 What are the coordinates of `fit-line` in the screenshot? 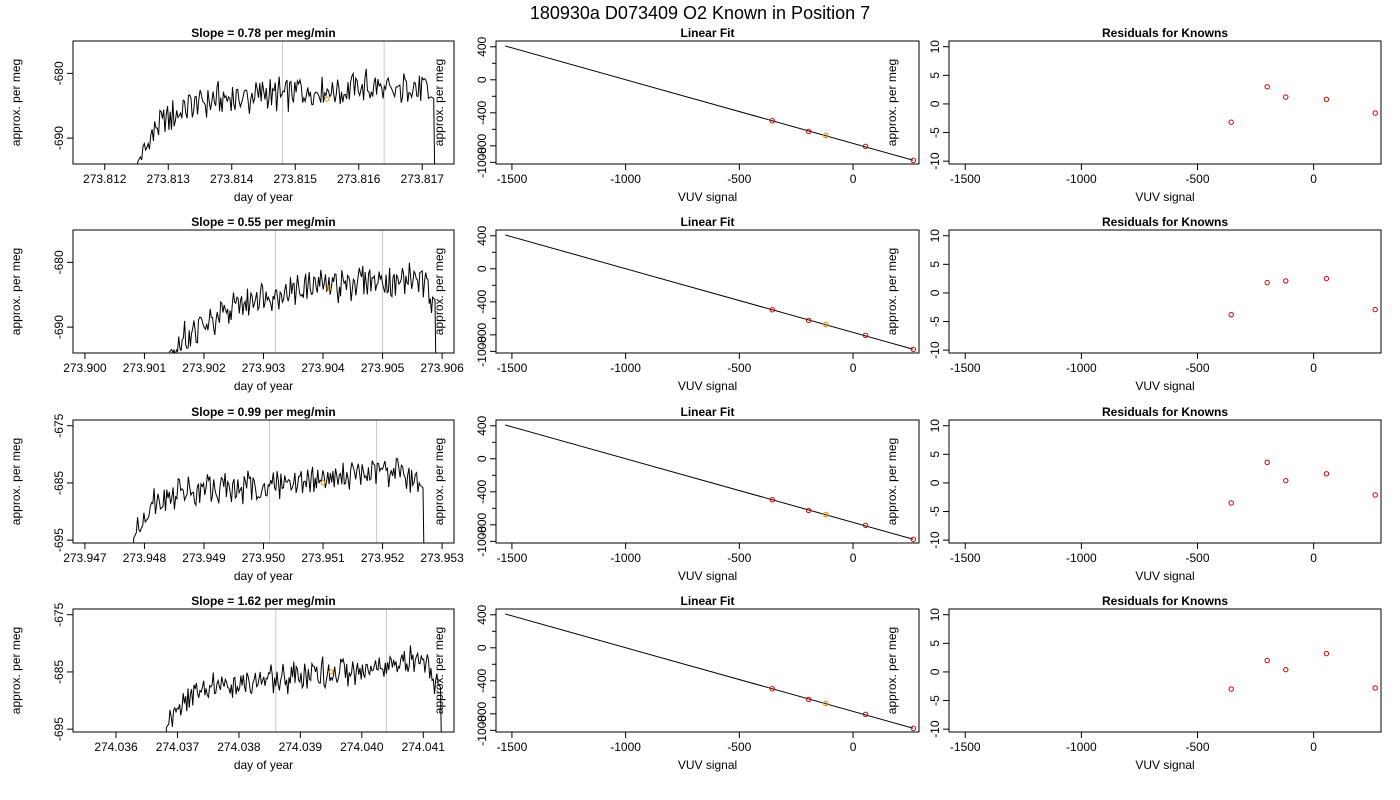 It's located at (709, 671).